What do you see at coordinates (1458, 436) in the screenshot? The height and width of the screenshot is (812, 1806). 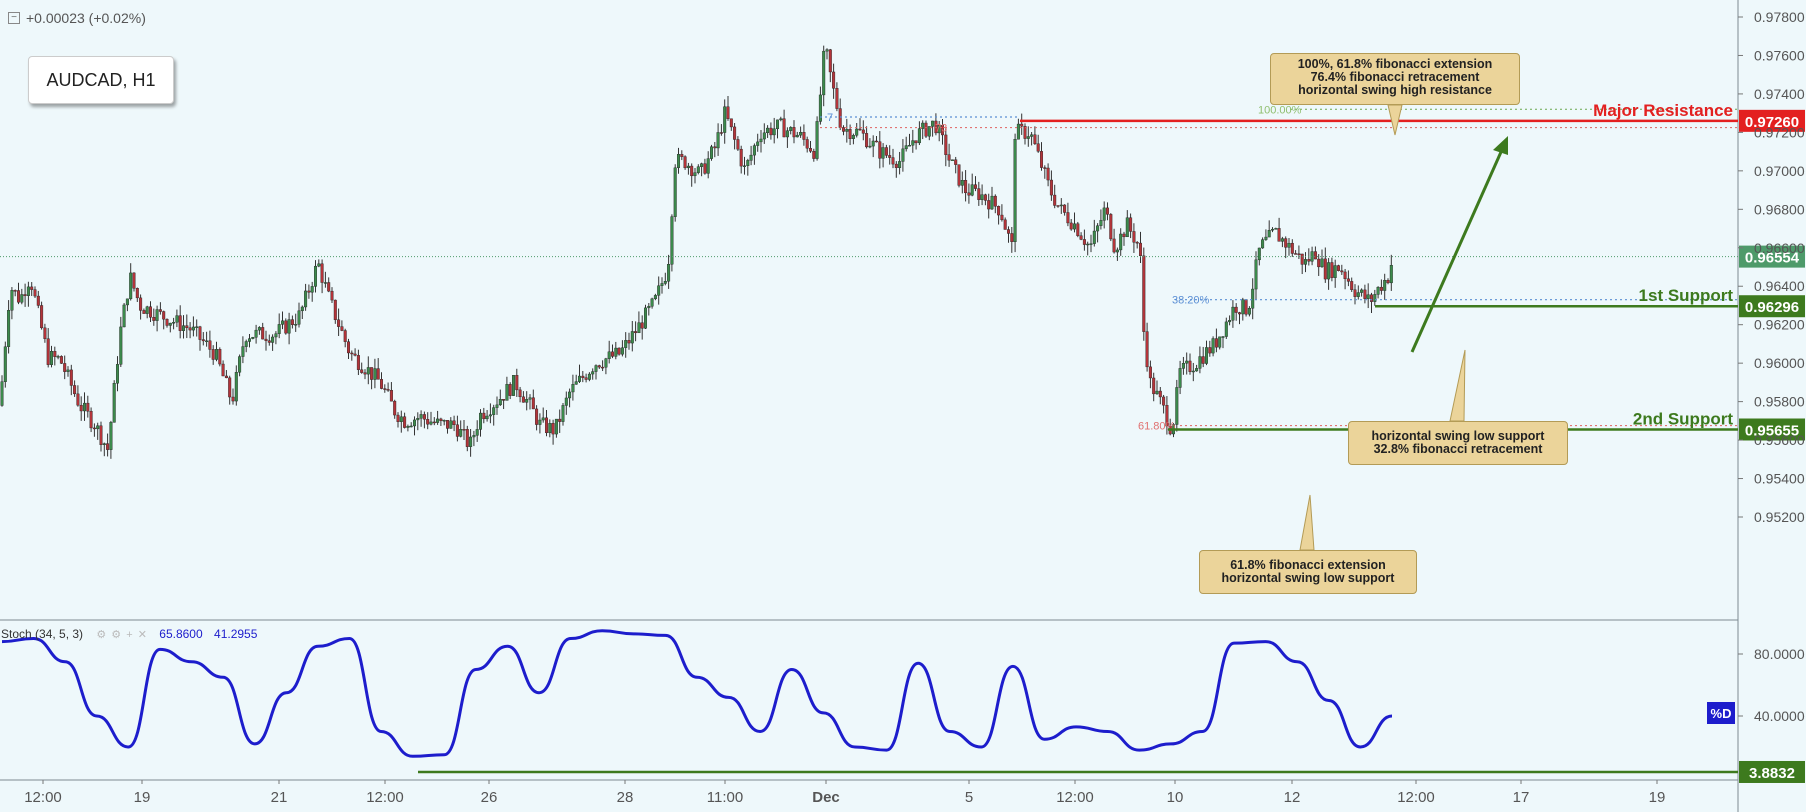 I see `callout-first-support-line-1: horizontal swing low support` at bounding box center [1458, 436].